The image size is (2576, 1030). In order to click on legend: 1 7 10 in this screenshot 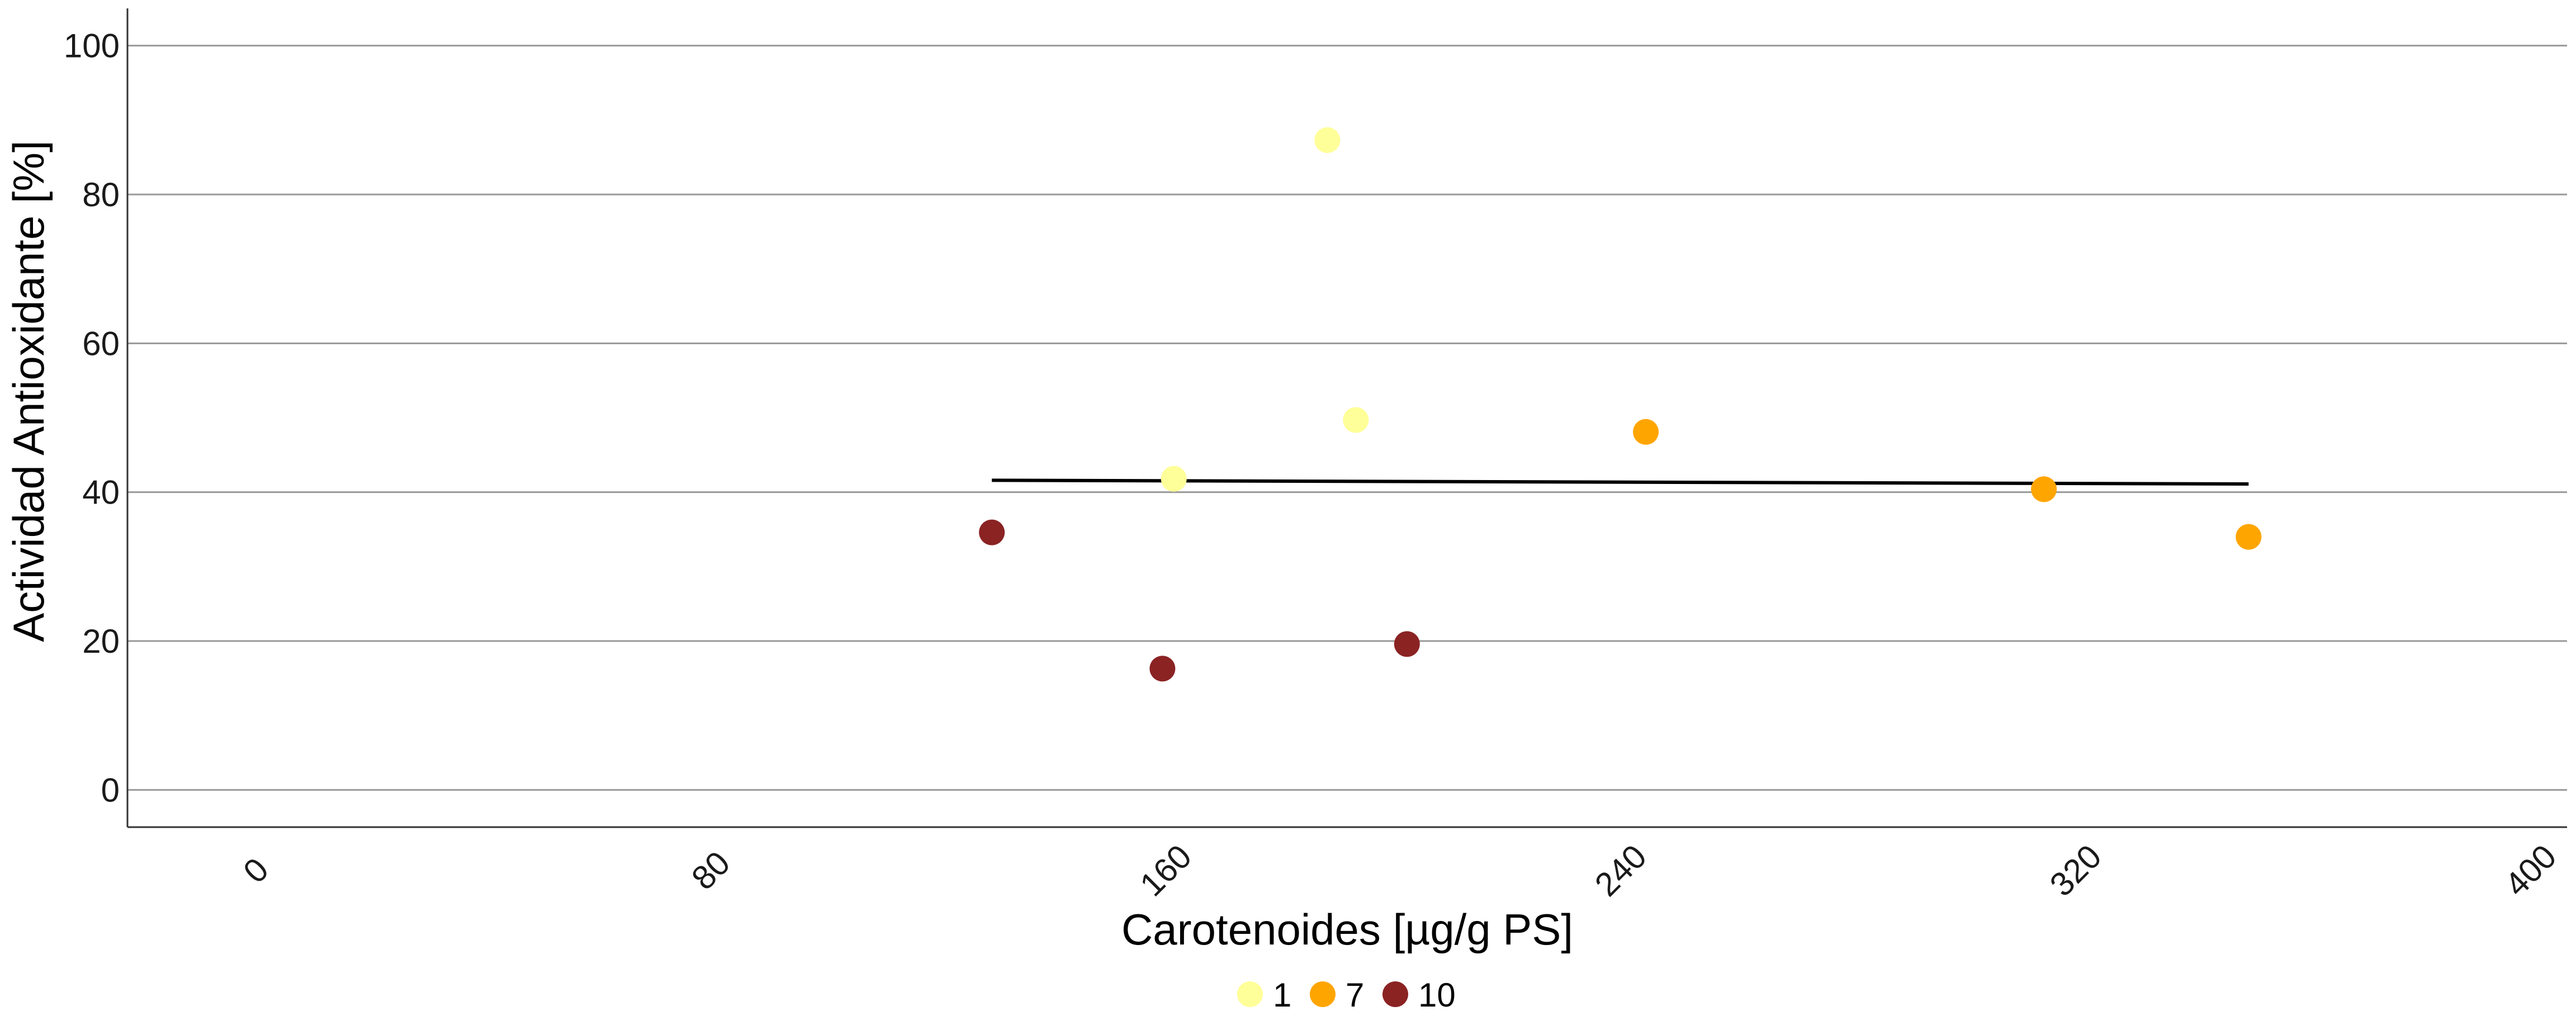, I will do `click(1347, 995)`.